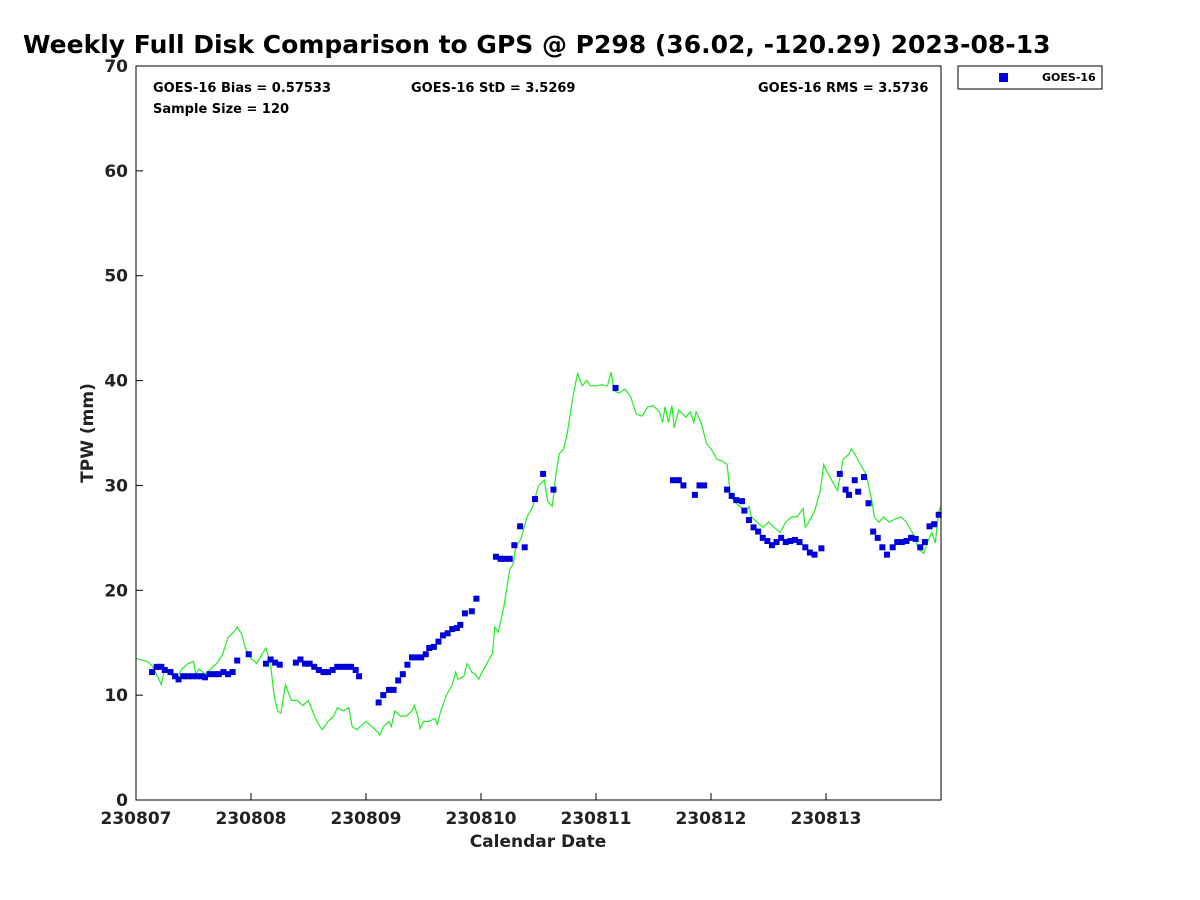 This screenshot has height=900, width=1200. What do you see at coordinates (711, 819) in the screenshot?
I see `x-tick-label: 230812` at bounding box center [711, 819].